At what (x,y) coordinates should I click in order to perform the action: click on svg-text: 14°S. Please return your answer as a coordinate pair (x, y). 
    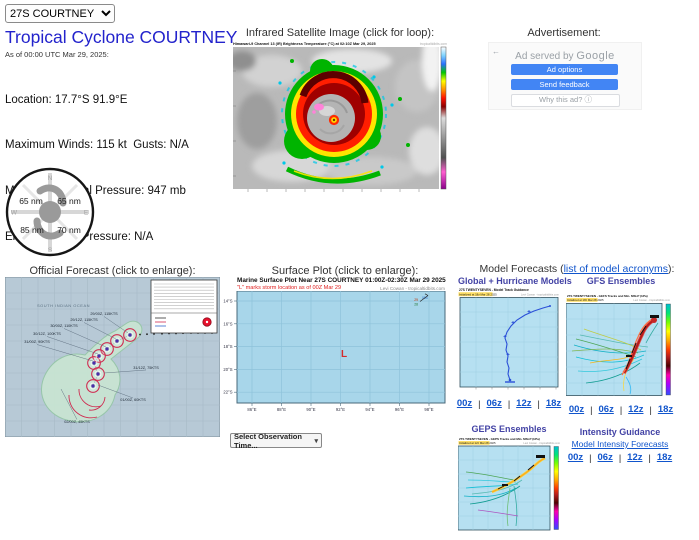
    Looking at the image, I should click on (227, 301).